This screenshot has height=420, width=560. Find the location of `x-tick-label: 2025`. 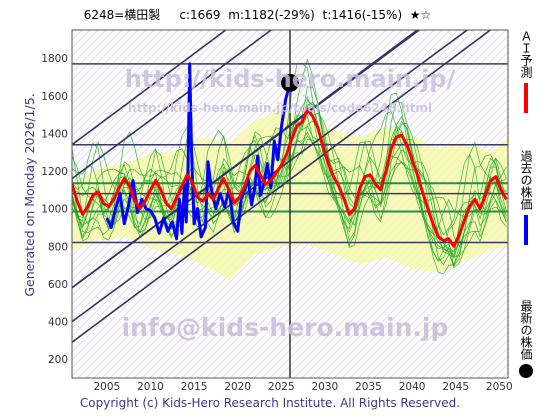

x-tick-label: 2025 is located at coordinates (281, 387).